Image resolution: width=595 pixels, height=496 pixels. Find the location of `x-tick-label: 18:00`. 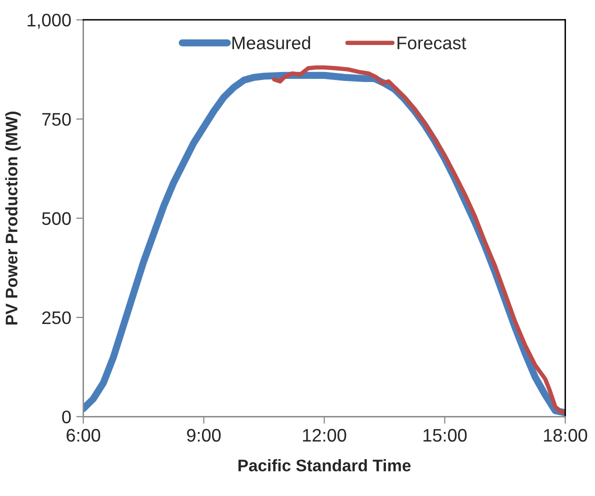

x-tick-label: 18:00 is located at coordinates (566, 435).